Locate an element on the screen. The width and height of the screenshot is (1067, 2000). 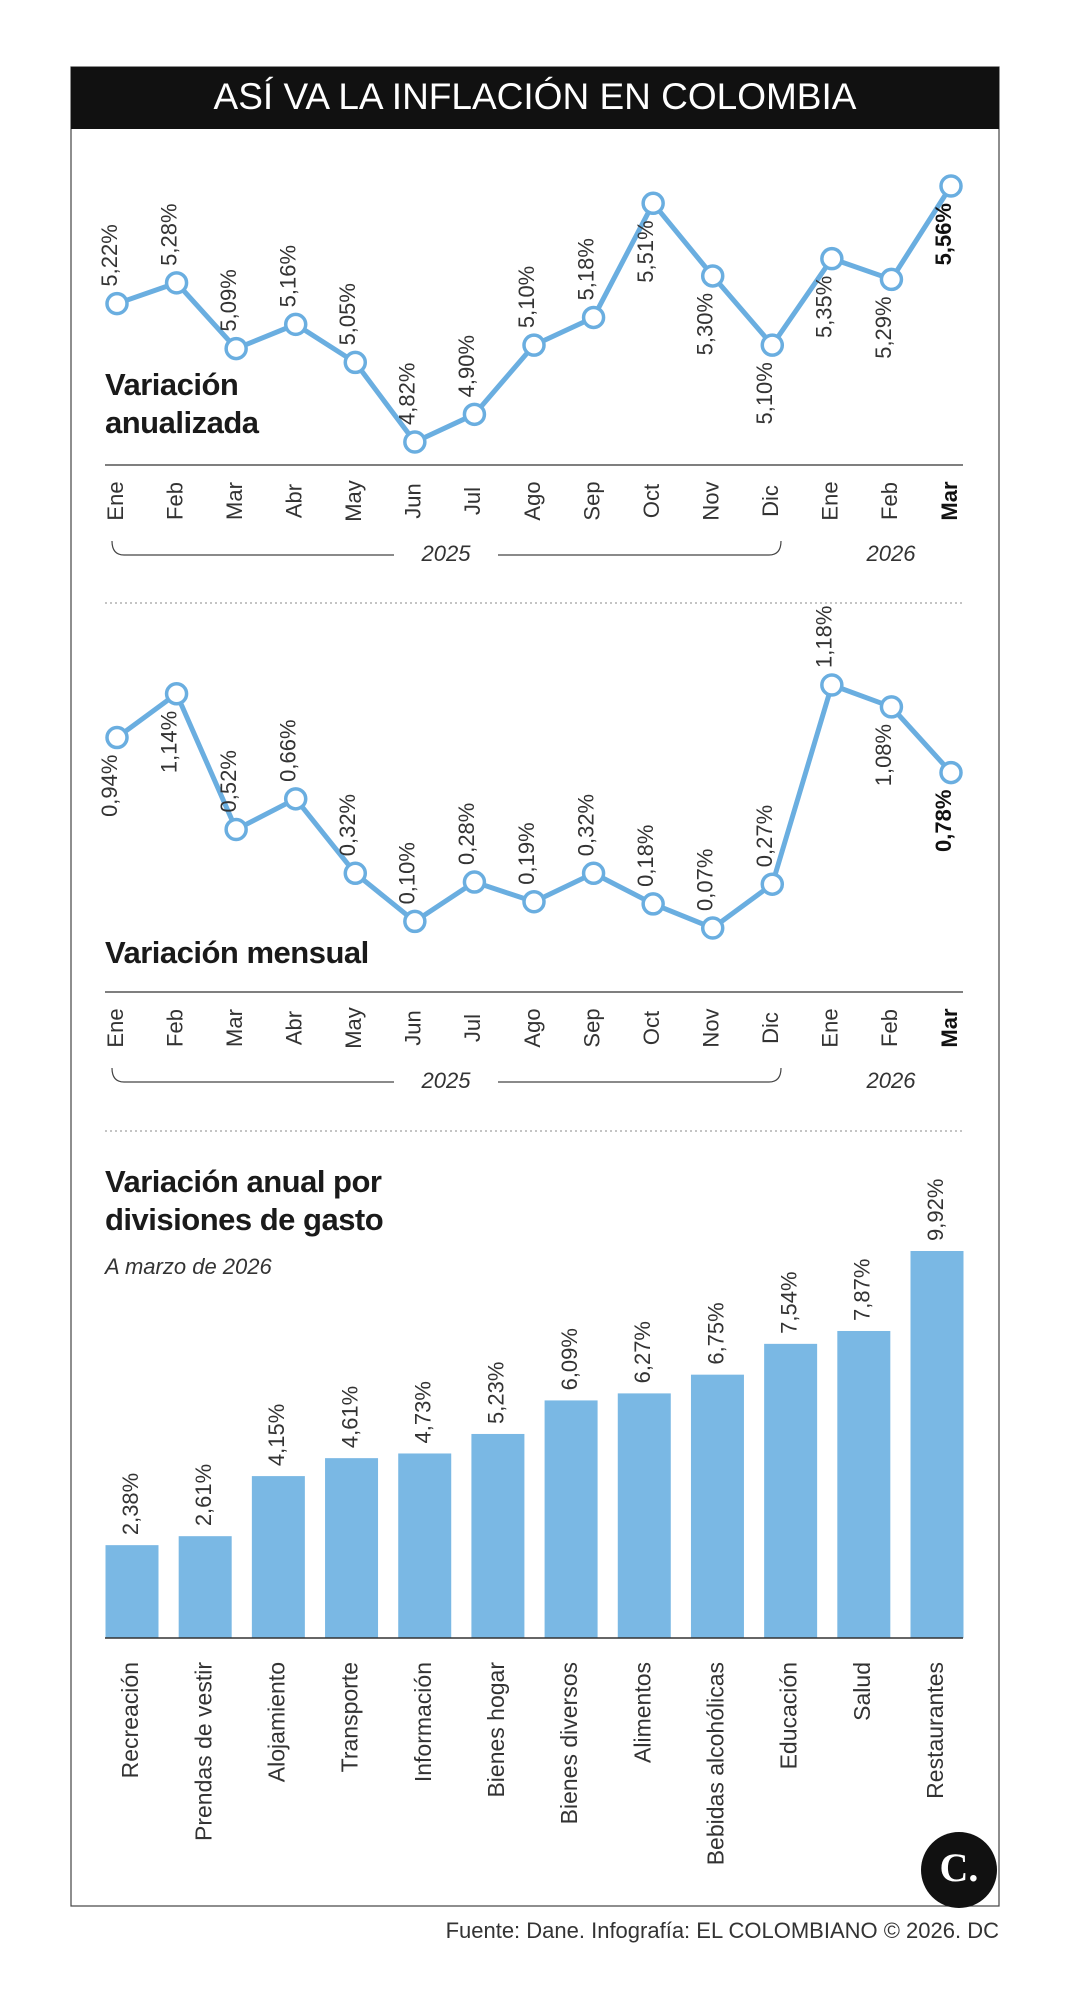
value-label: 7,87% is located at coordinates (862, 1290).